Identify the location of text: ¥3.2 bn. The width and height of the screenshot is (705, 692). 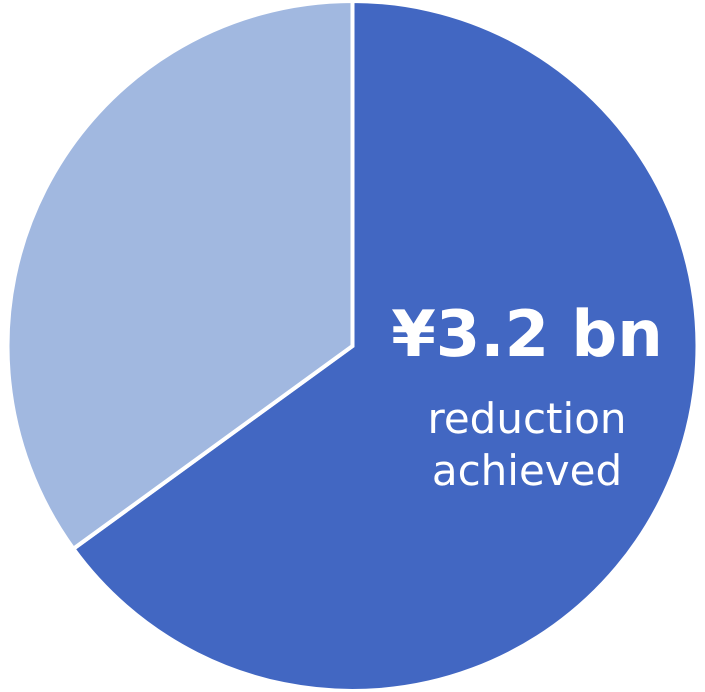
(527, 335).